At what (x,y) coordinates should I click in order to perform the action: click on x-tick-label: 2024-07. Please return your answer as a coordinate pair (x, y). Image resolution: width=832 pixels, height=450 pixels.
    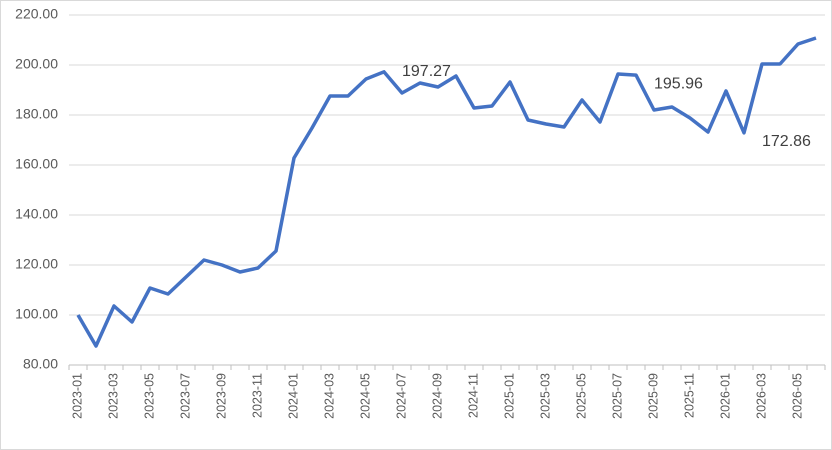
    Looking at the image, I should click on (401, 396).